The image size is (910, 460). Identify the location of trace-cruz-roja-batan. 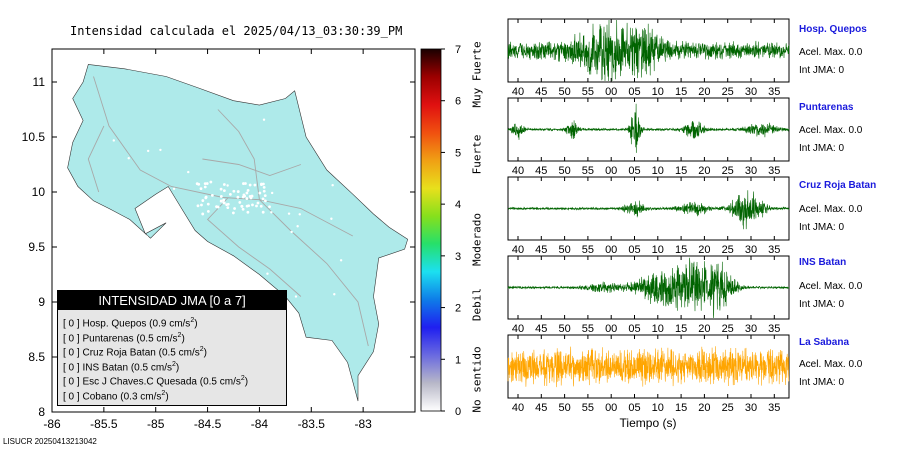
(648, 210).